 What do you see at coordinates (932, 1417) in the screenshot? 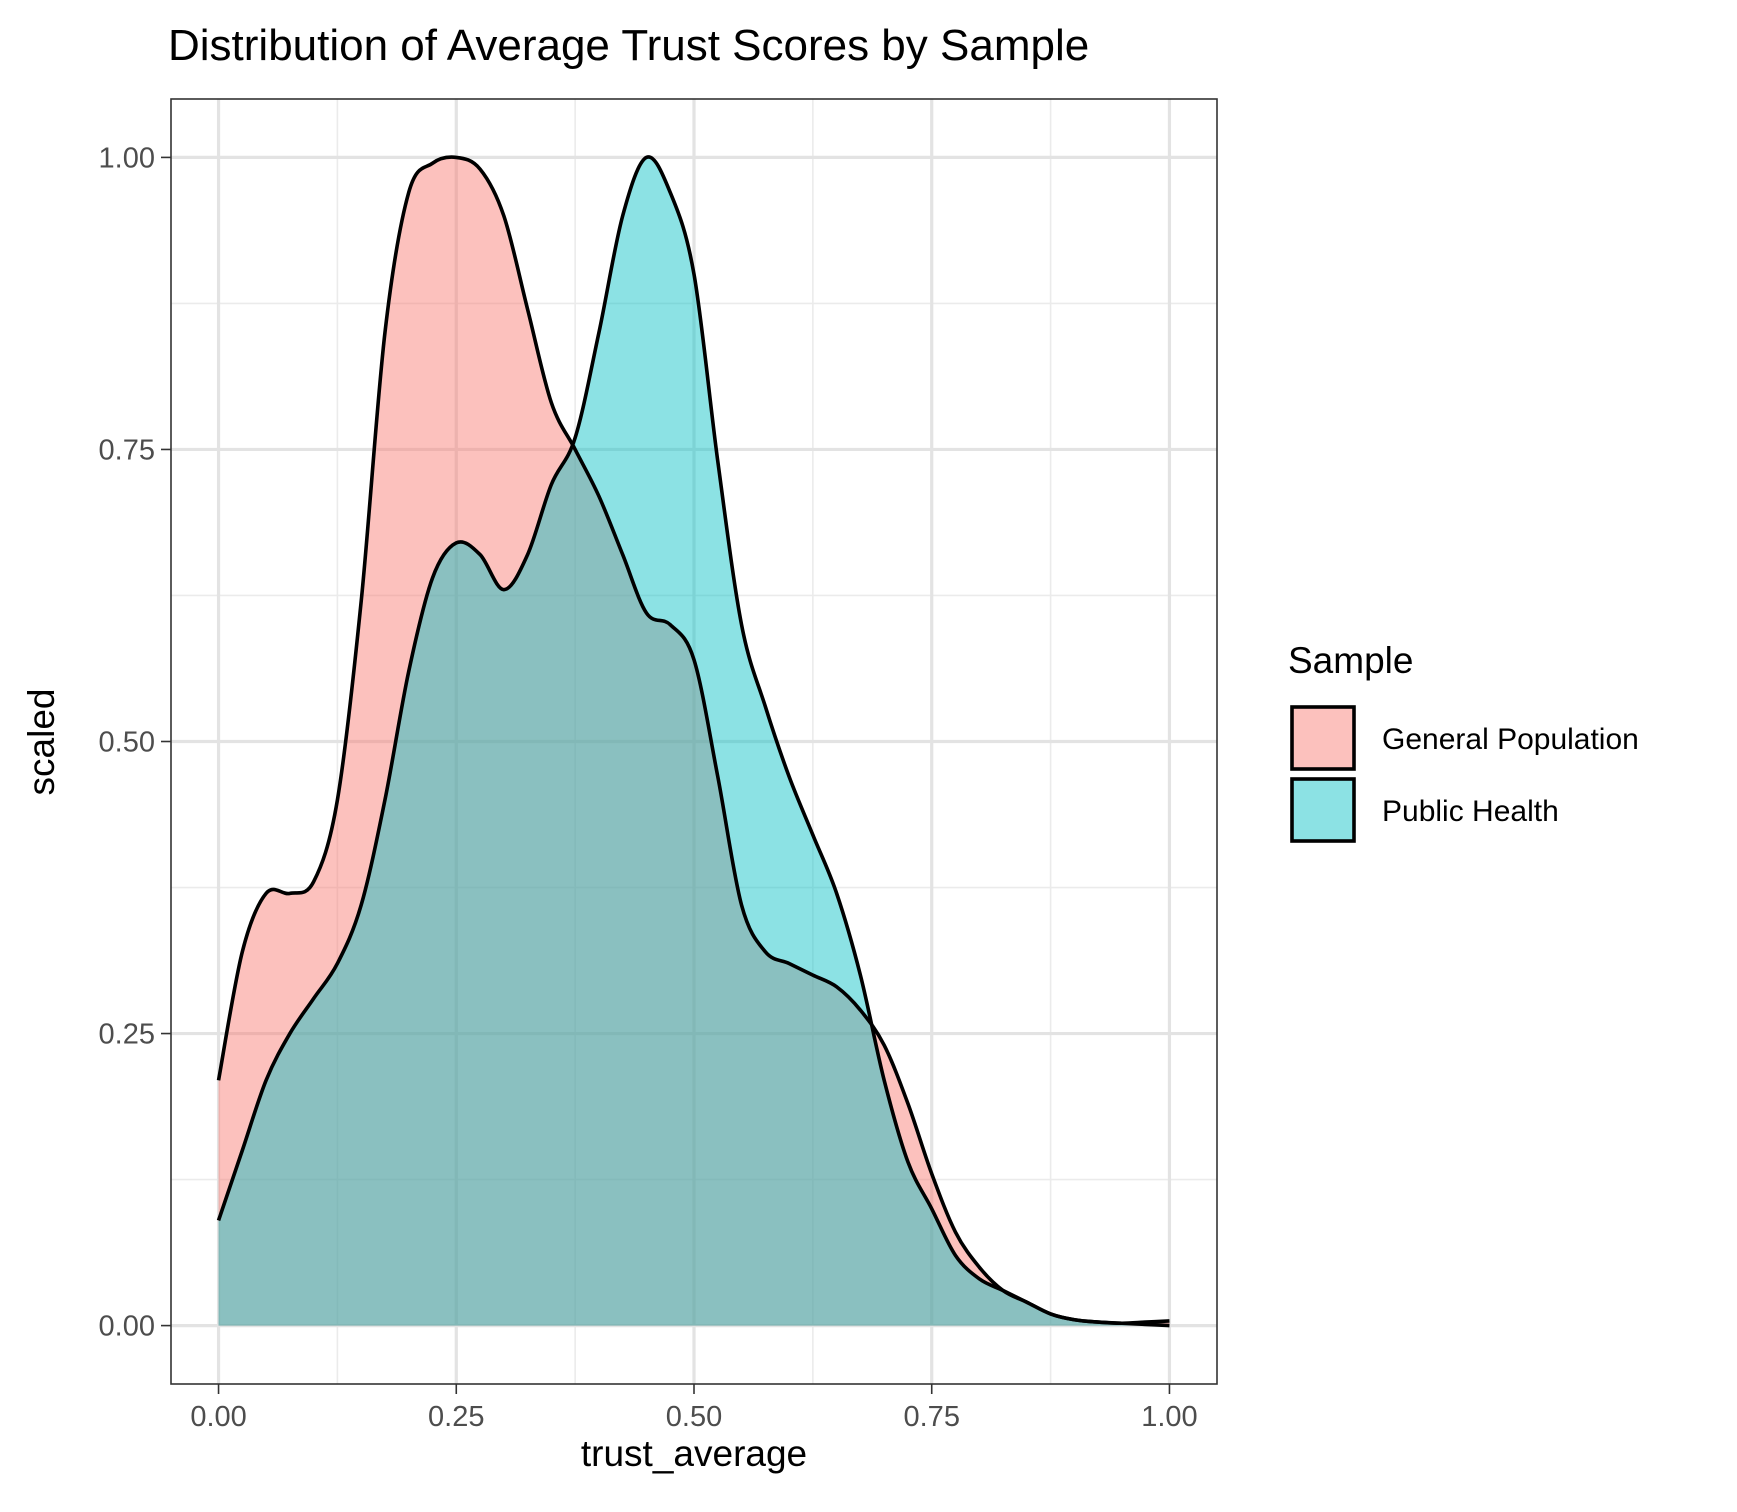
I see `x-tick-label: 0.75` at bounding box center [932, 1417].